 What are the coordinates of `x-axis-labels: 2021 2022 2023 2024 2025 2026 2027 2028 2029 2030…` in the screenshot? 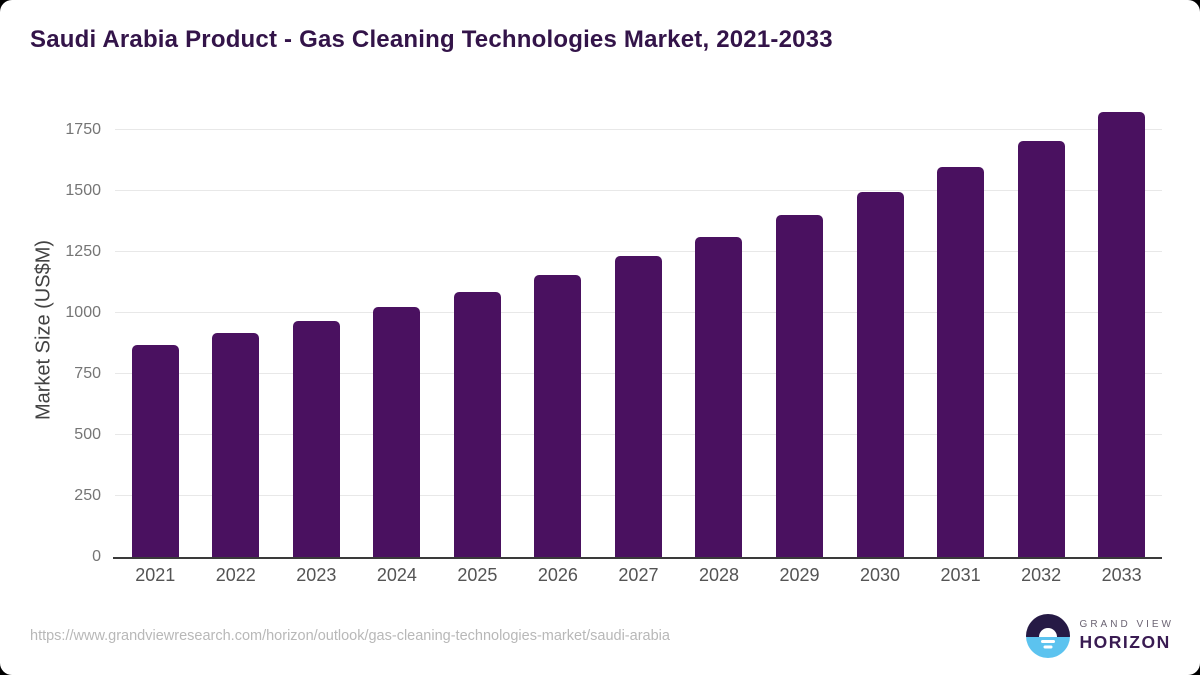 It's located at (638, 575).